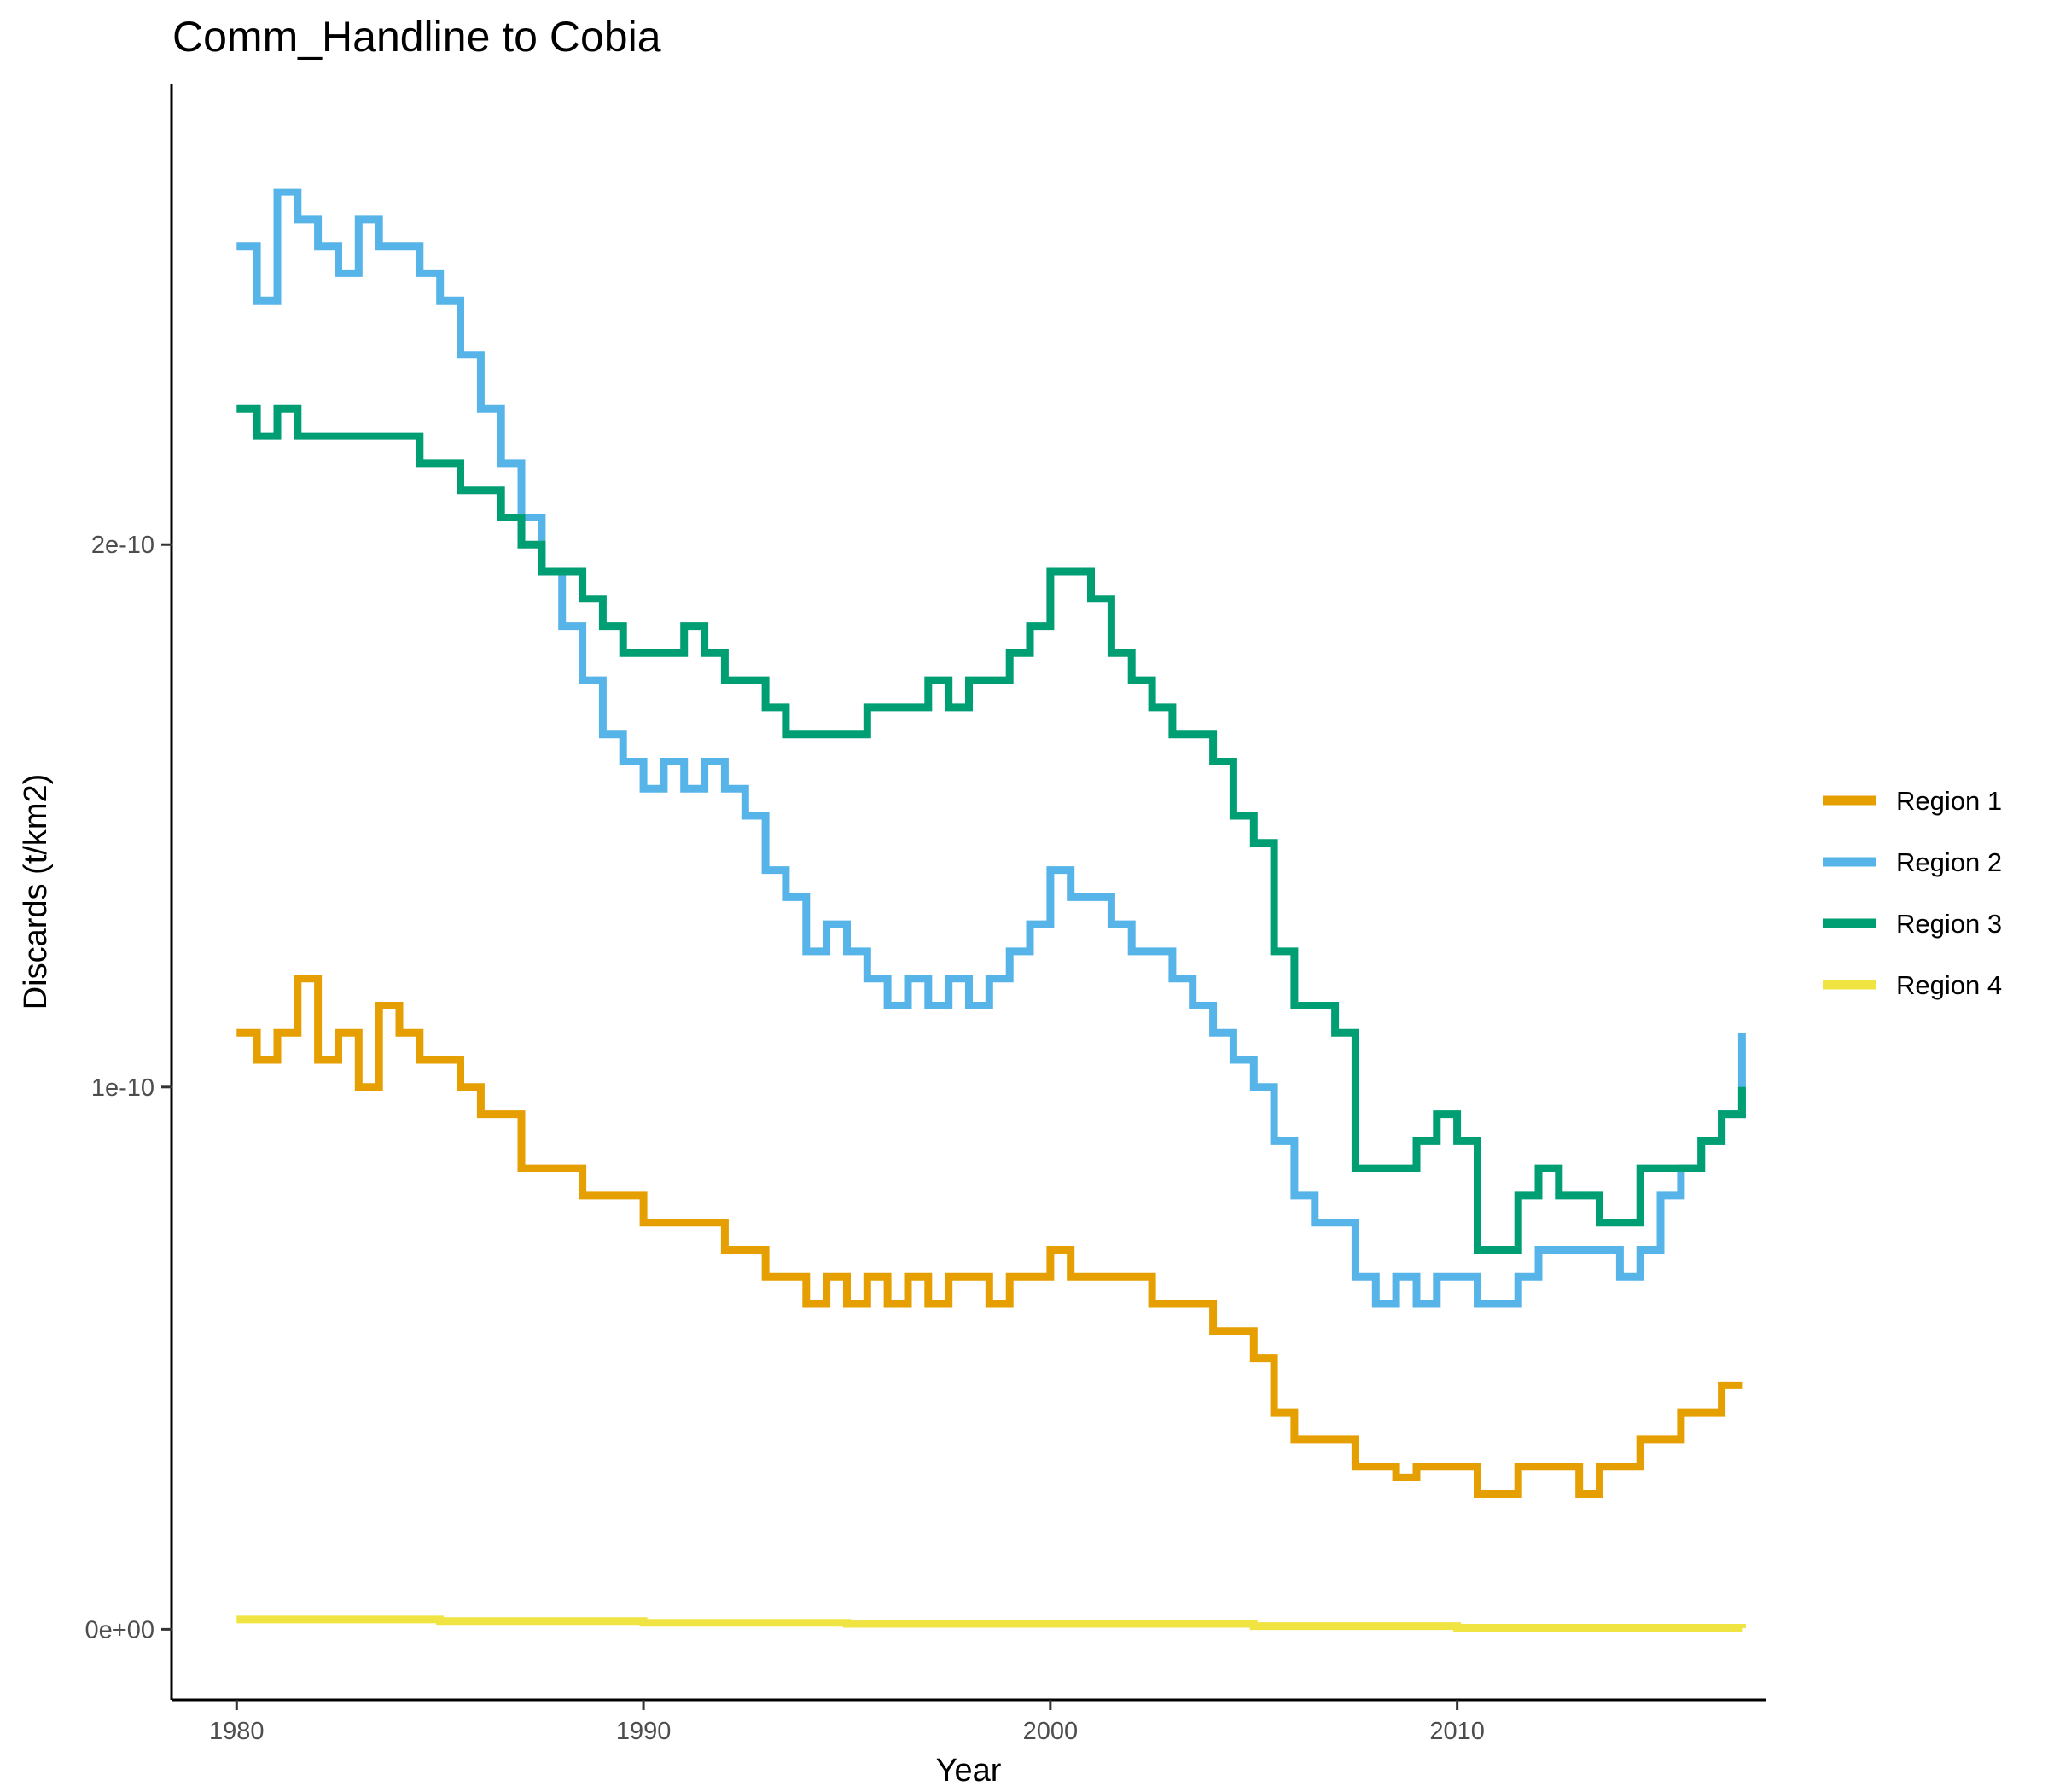  What do you see at coordinates (123, 545) in the screenshot?
I see `y-tick-label: 2e-10` at bounding box center [123, 545].